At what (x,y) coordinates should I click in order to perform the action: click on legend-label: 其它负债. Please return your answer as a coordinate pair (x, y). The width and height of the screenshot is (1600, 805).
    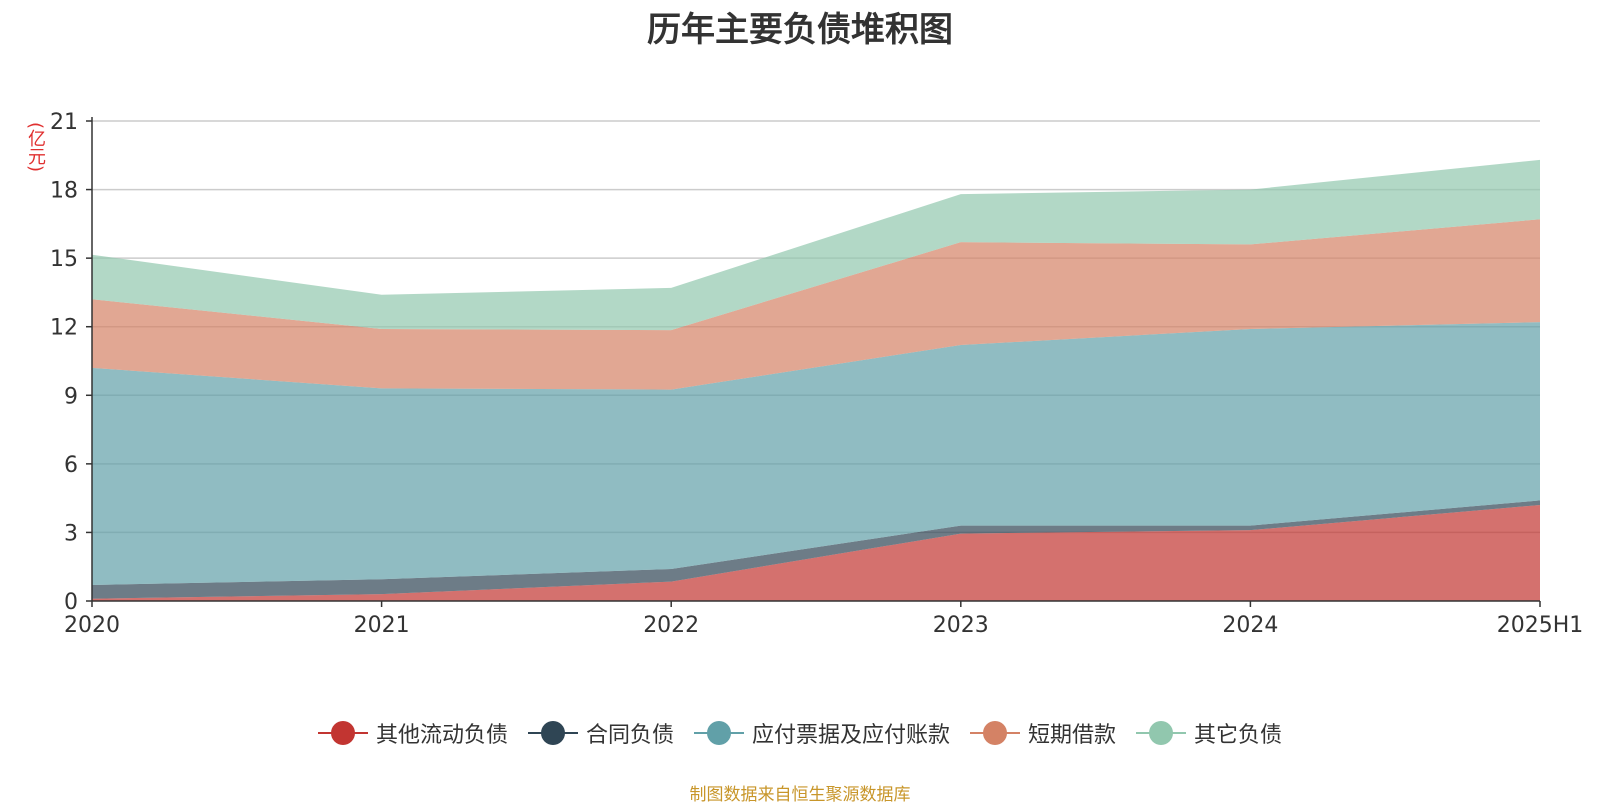
    Looking at the image, I should click on (1238, 735).